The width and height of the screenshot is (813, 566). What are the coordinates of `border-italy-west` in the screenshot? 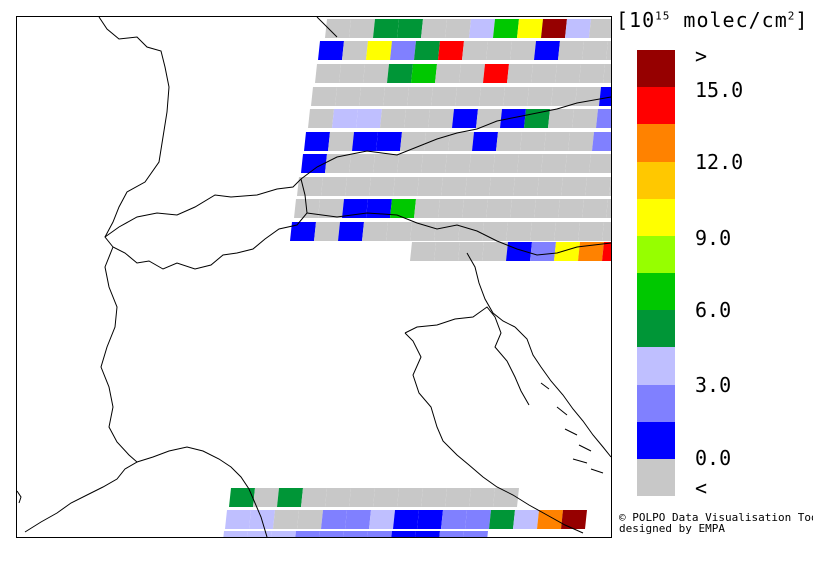 It's located at (81, 389).